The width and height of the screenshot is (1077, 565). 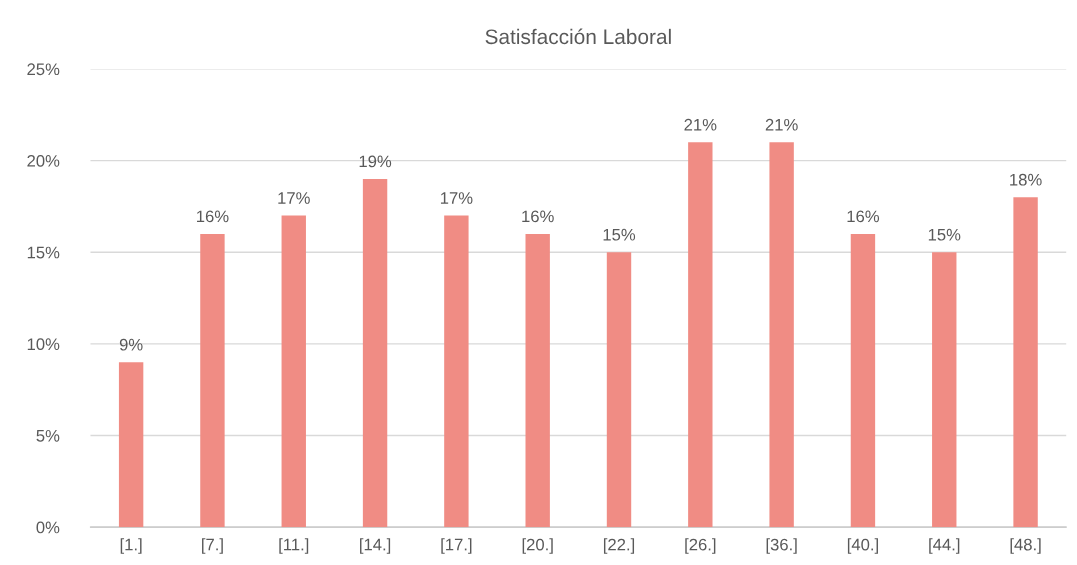 I want to click on x-tick-label: [14.], so click(x=375, y=546).